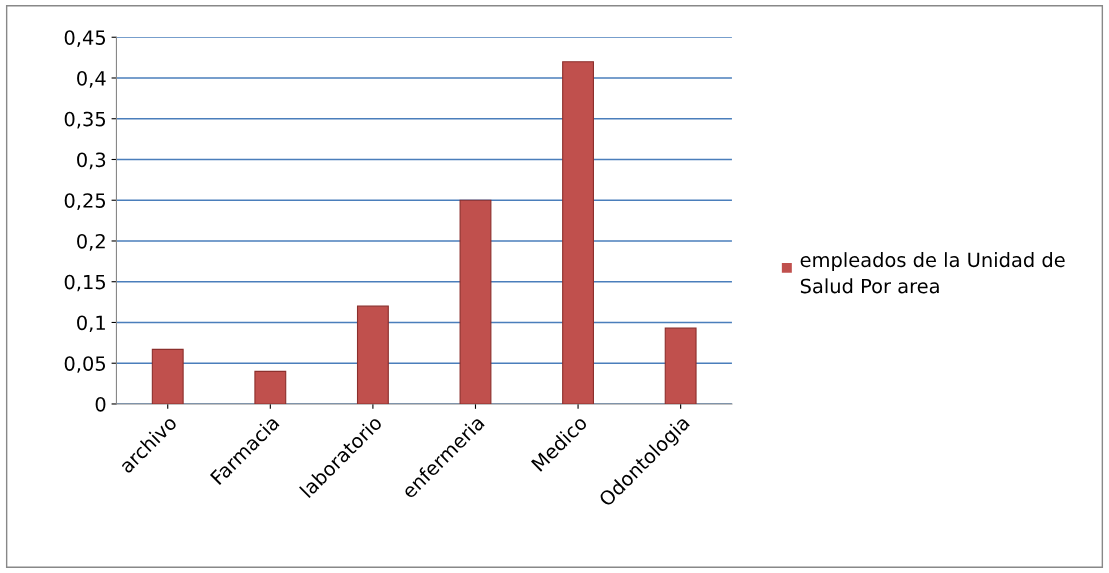 The height and width of the screenshot is (573, 1109). Describe the element at coordinates (85, 120) in the screenshot. I see `y-tick-label: 0,35` at that location.